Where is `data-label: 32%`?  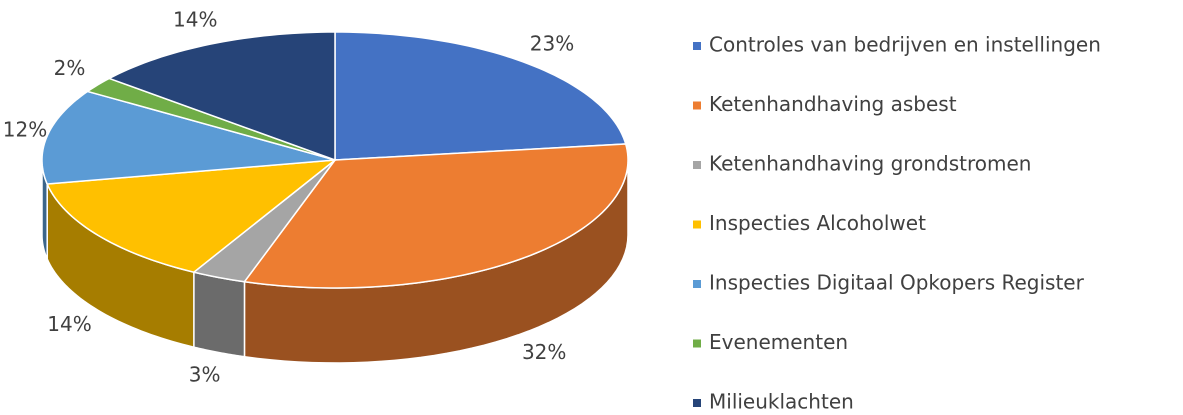
data-label: 32% is located at coordinates (544, 352).